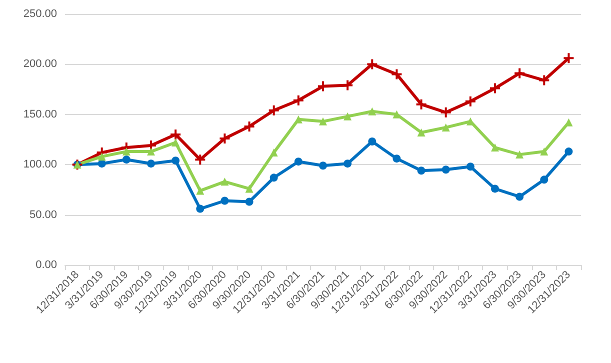 The width and height of the screenshot is (611, 363). I want to click on y-tick-label: 150.00, so click(40, 114).